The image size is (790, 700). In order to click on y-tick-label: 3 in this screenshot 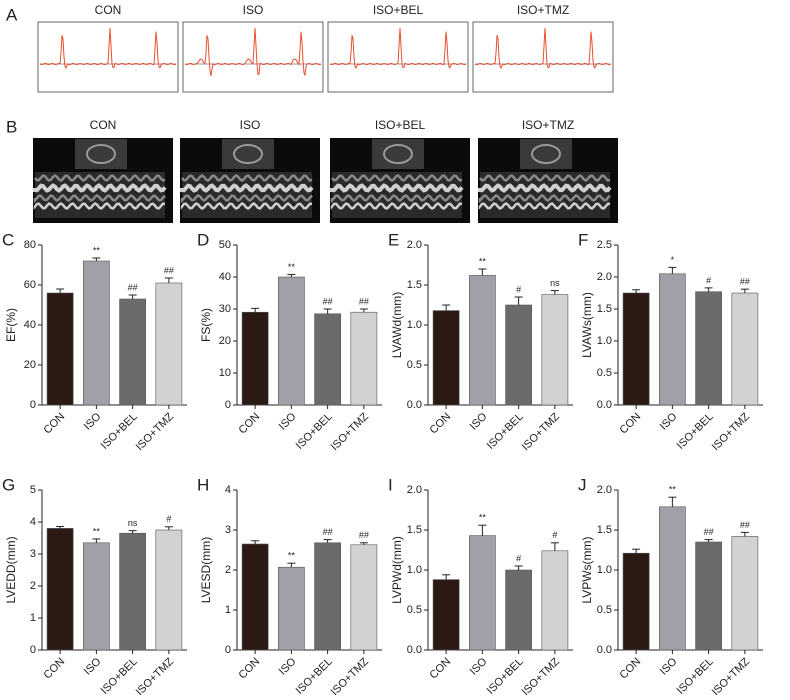, I will do `click(228, 530)`.